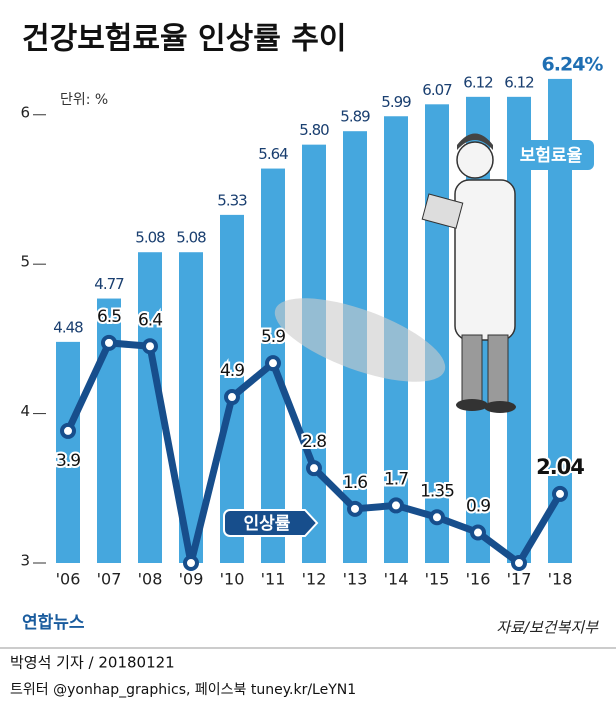 The height and width of the screenshot is (707, 616). I want to click on point-value-label: 6.4, so click(150, 320).